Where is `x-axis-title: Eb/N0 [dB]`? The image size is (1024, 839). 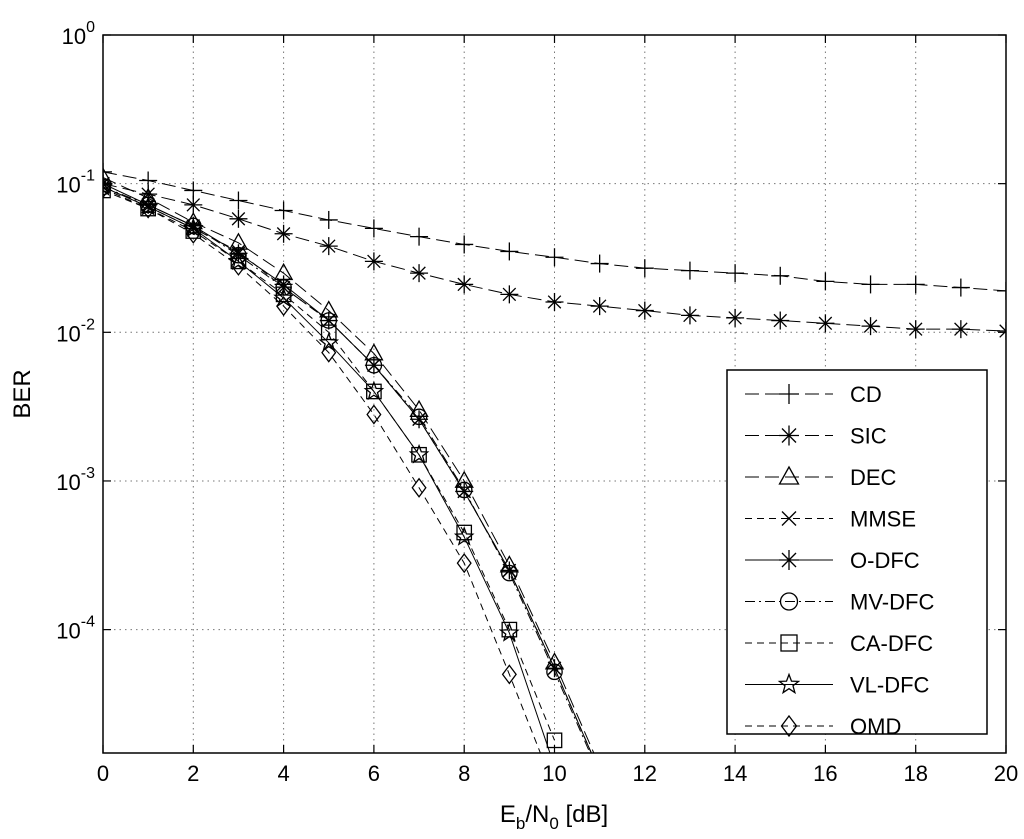
x-axis-title: Eb/N0 [dB] is located at coordinates (554, 817).